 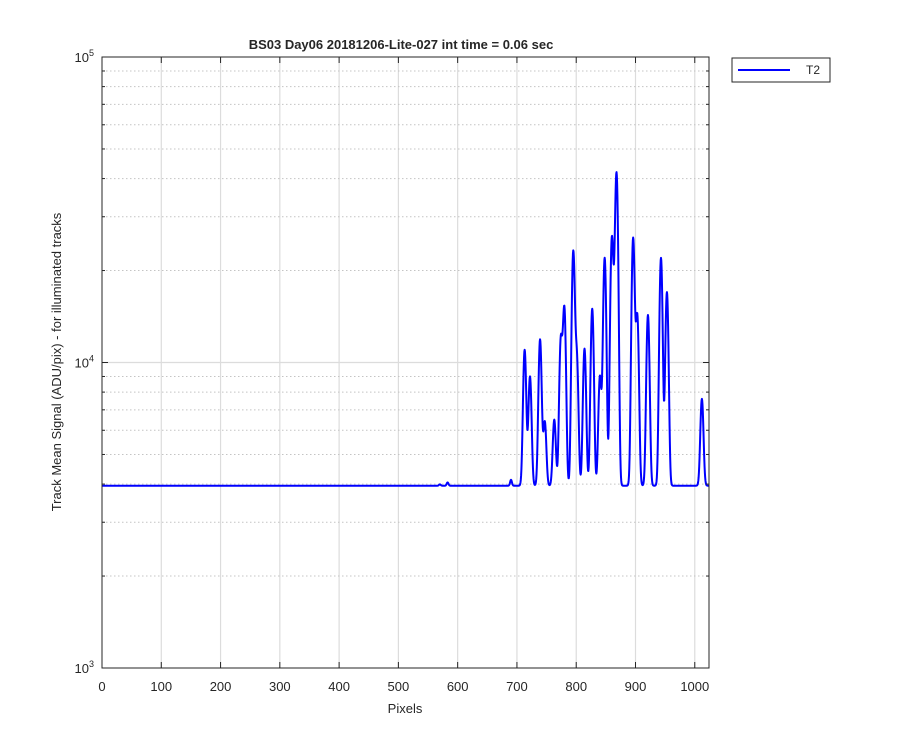 I want to click on x-tick-label: 800, so click(x=576, y=686).